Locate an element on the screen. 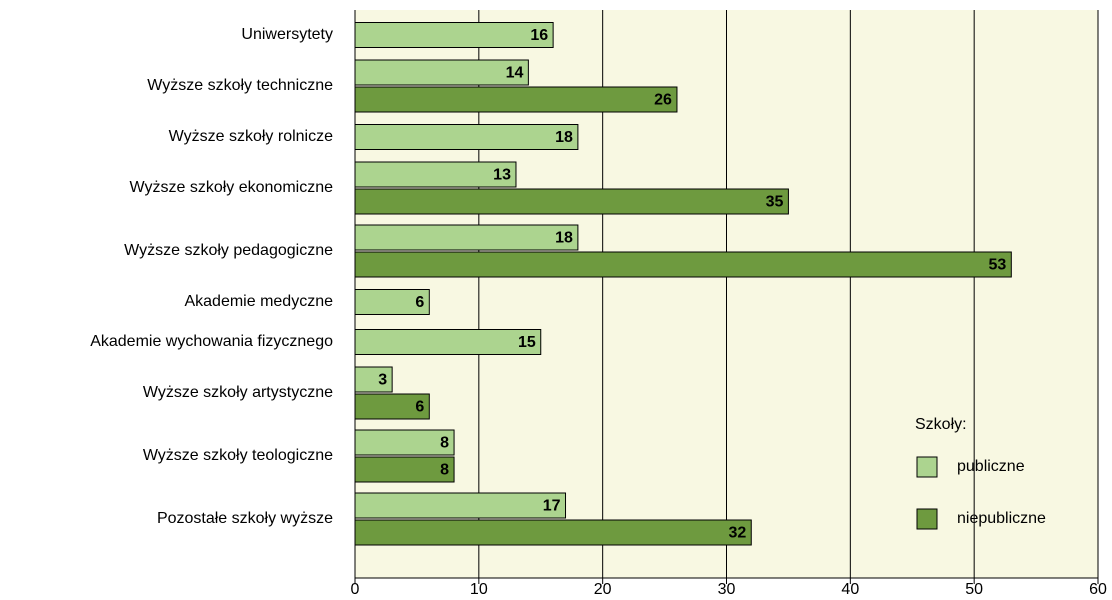 The width and height of the screenshot is (1112, 600). value-label: 17 is located at coordinates (552, 506).